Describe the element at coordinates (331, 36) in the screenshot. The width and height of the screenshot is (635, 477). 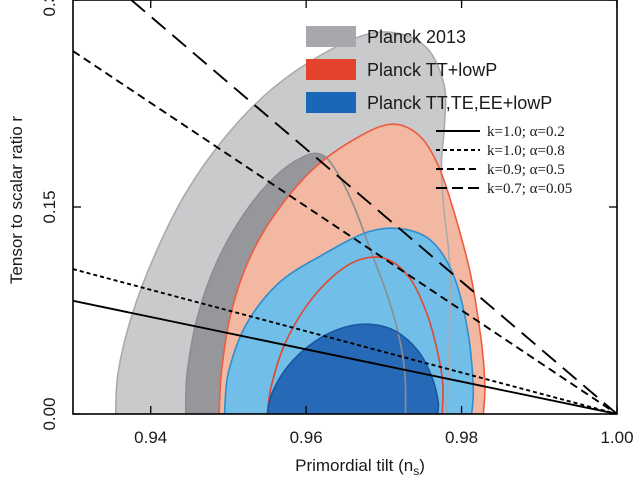
I see `legend-swatch-planck-2013` at that location.